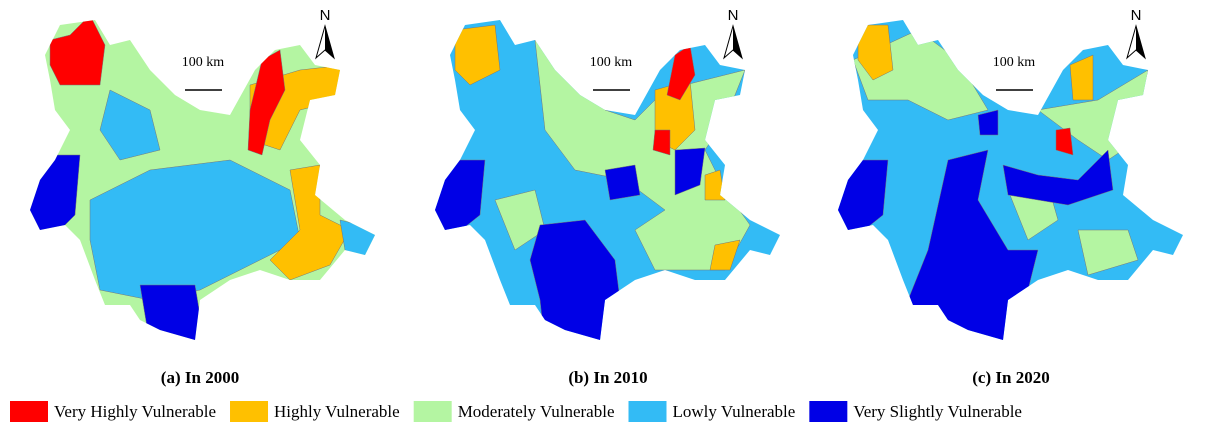  I want to click on legend-label: Moderately Vulnerable, so click(536, 411).